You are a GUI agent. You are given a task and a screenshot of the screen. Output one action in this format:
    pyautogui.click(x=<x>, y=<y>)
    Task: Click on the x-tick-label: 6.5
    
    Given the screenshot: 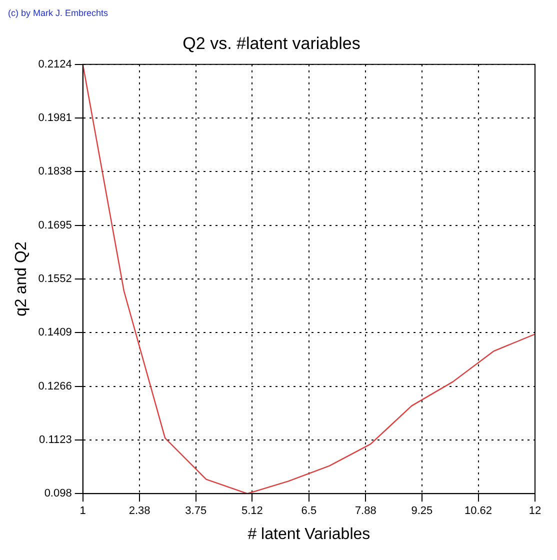 What is the action you would take?
    pyautogui.click(x=309, y=511)
    